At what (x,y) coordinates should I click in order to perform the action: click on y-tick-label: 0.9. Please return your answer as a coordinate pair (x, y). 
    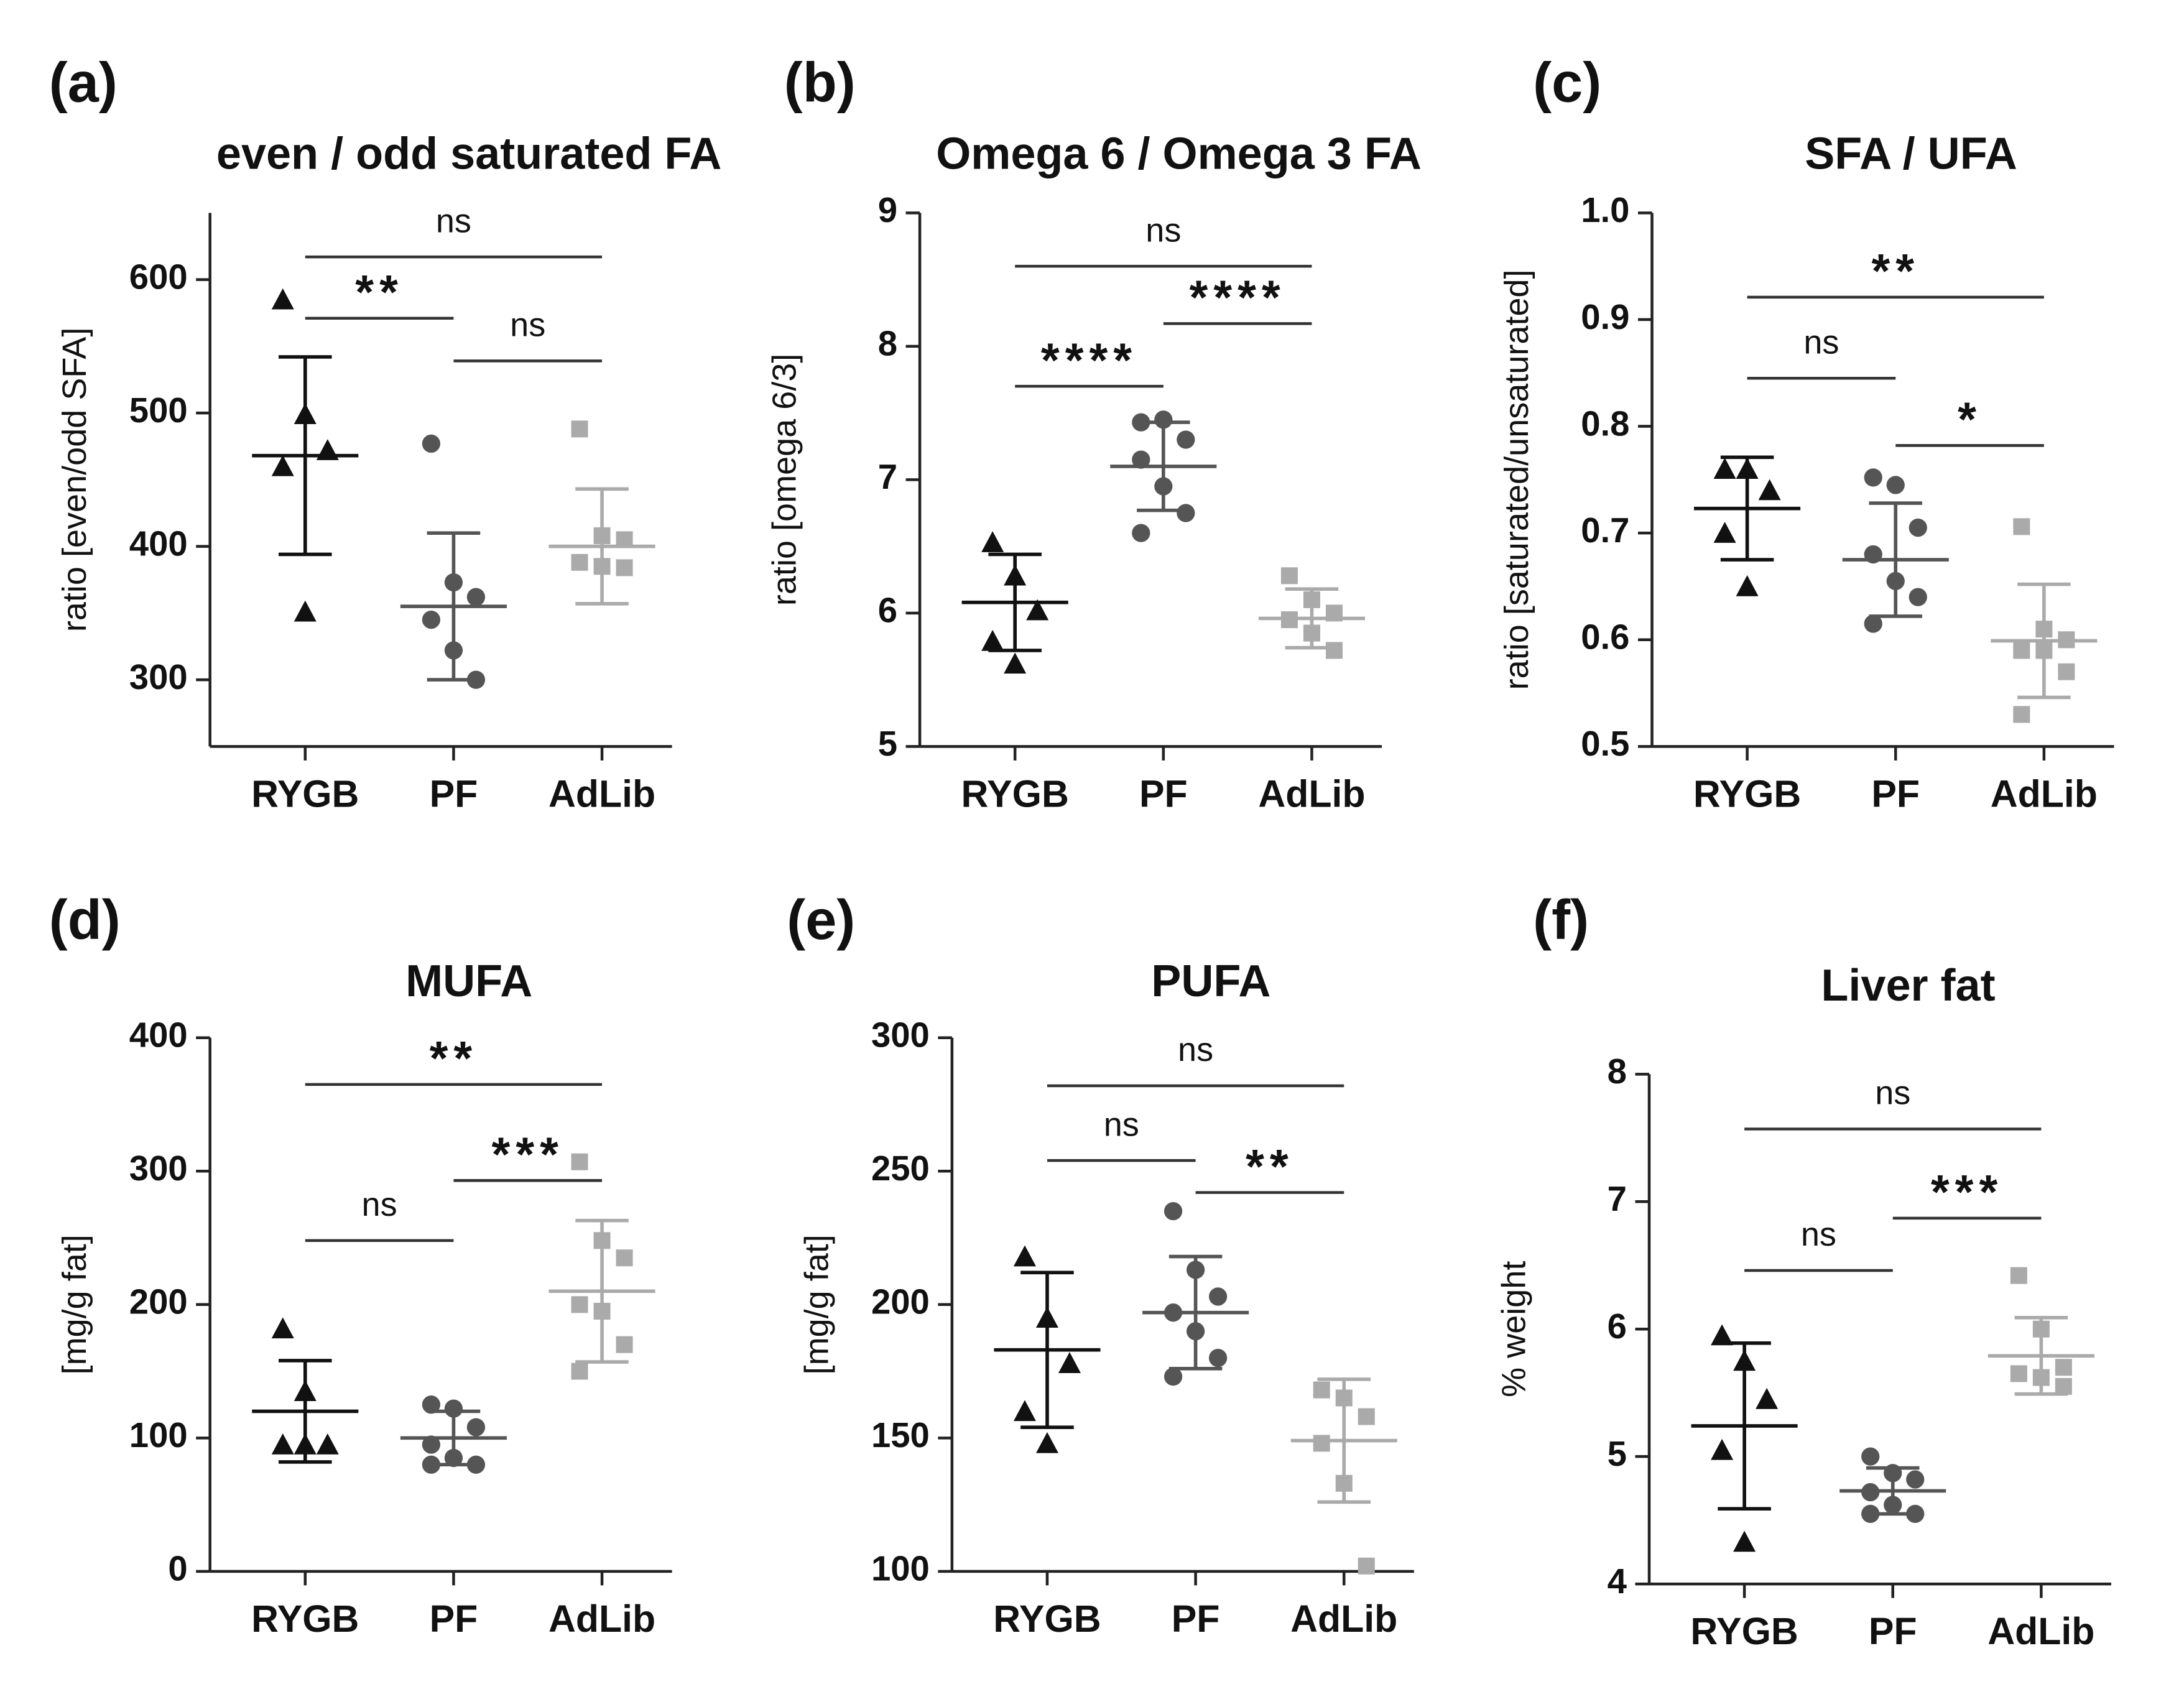
    Looking at the image, I should click on (1605, 316).